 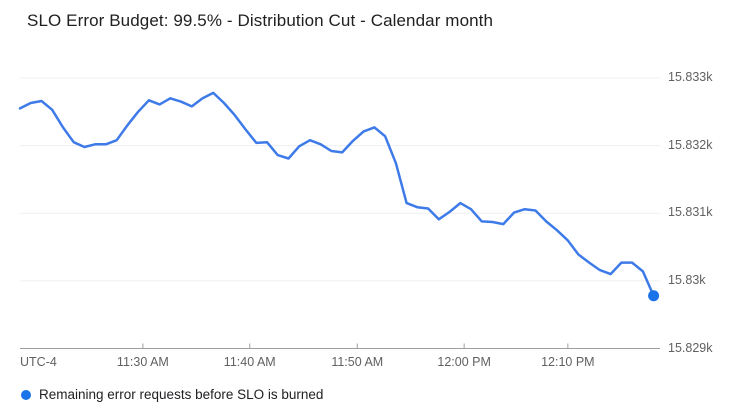 What do you see at coordinates (690, 77) in the screenshot?
I see `y-axis-tick-label: 15.833k` at bounding box center [690, 77].